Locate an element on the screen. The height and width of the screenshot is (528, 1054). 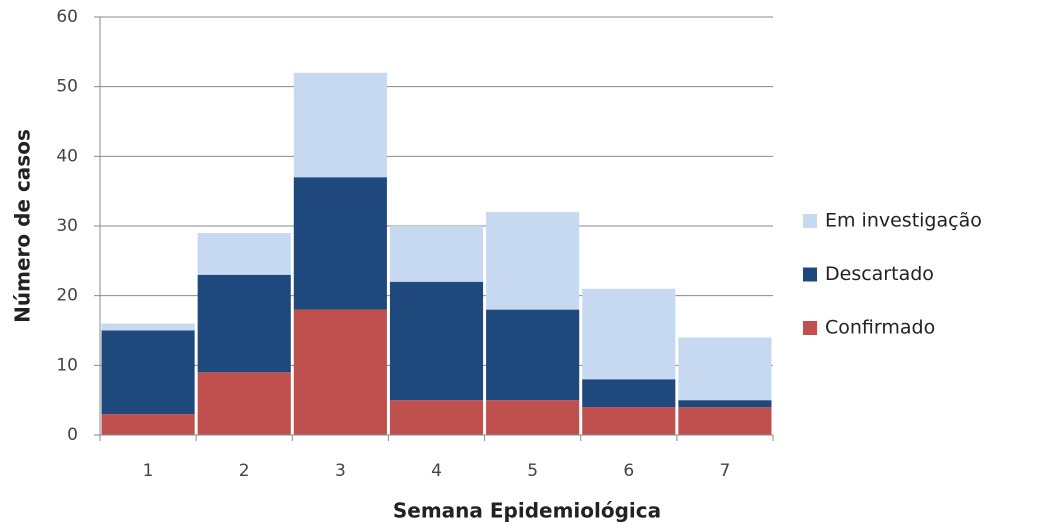
y-tick-label: 50 is located at coordinates (67, 87).